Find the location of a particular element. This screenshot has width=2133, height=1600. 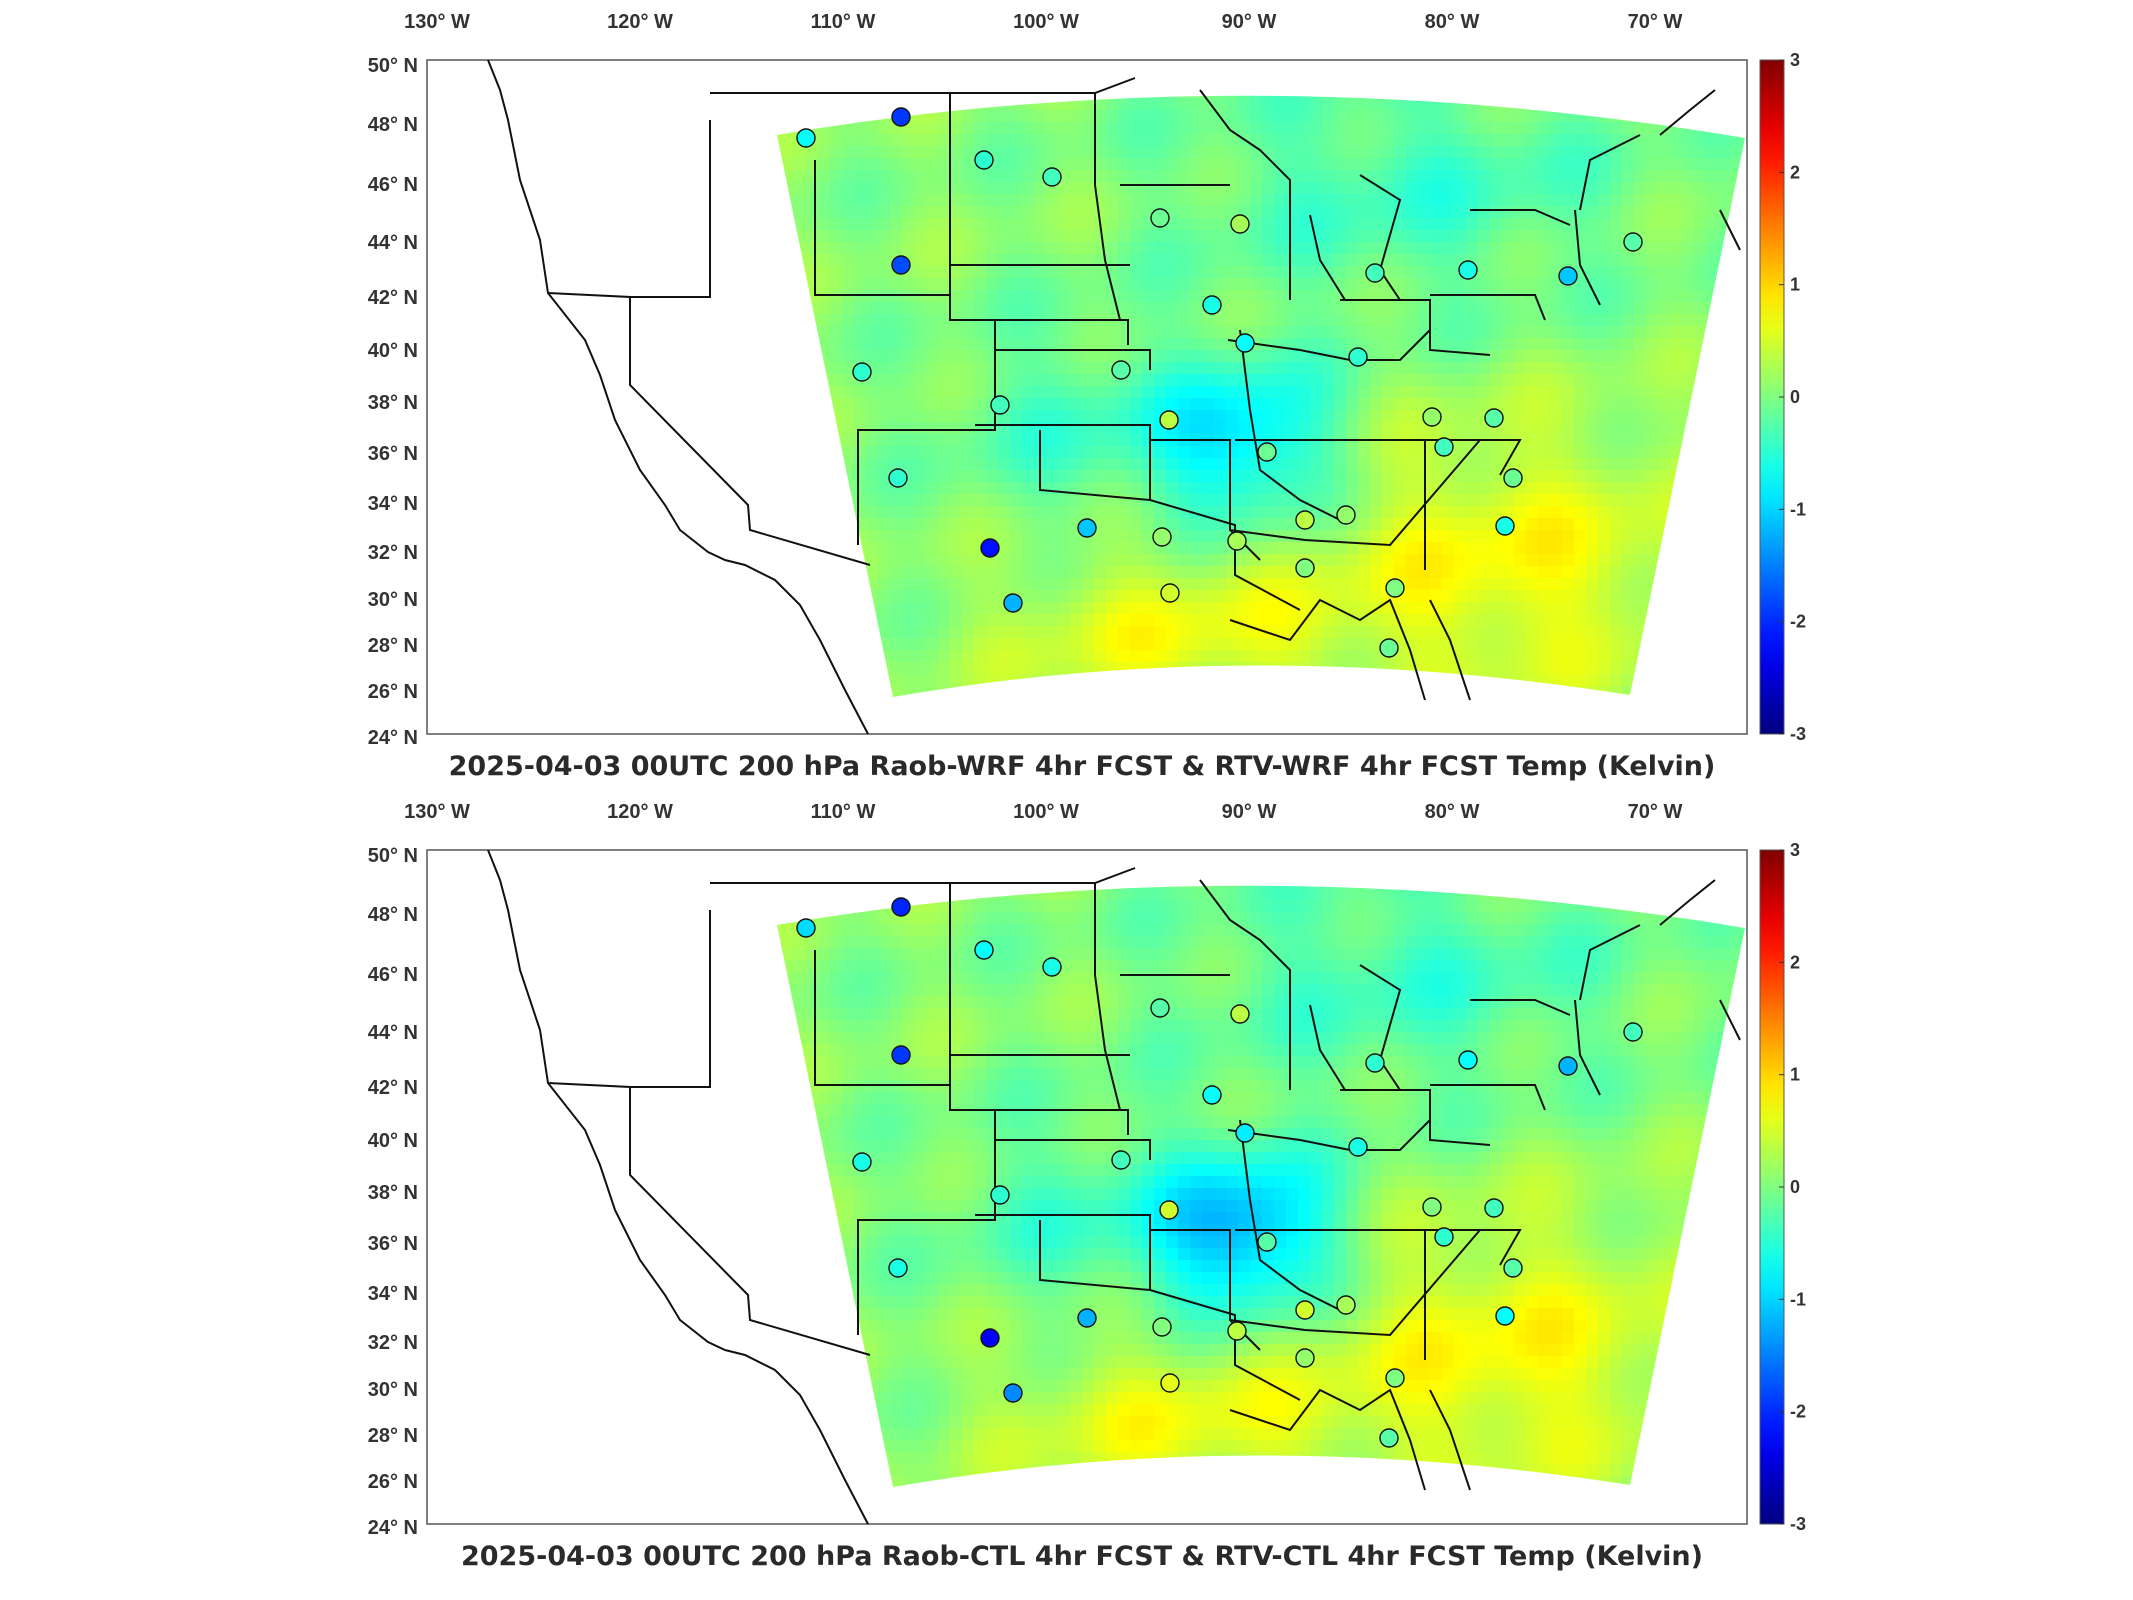

latitude-tick-label: 48° N is located at coordinates (393, 915).